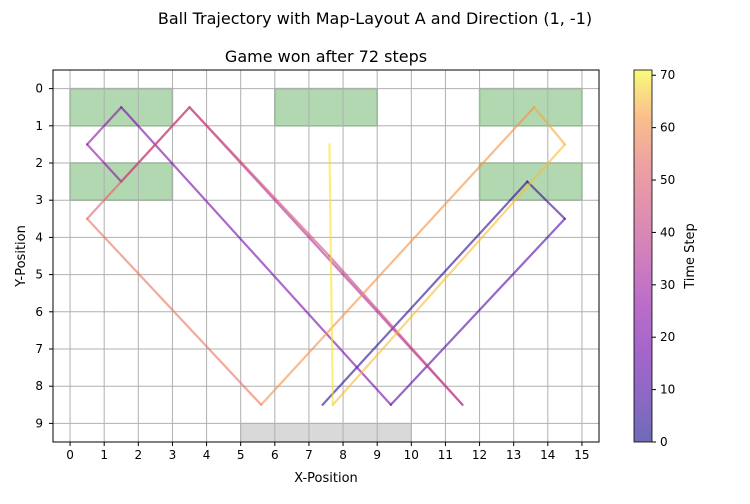  What do you see at coordinates (445, 455) in the screenshot?
I see `x-tick-label: 11` at bounding box center [445, 455].